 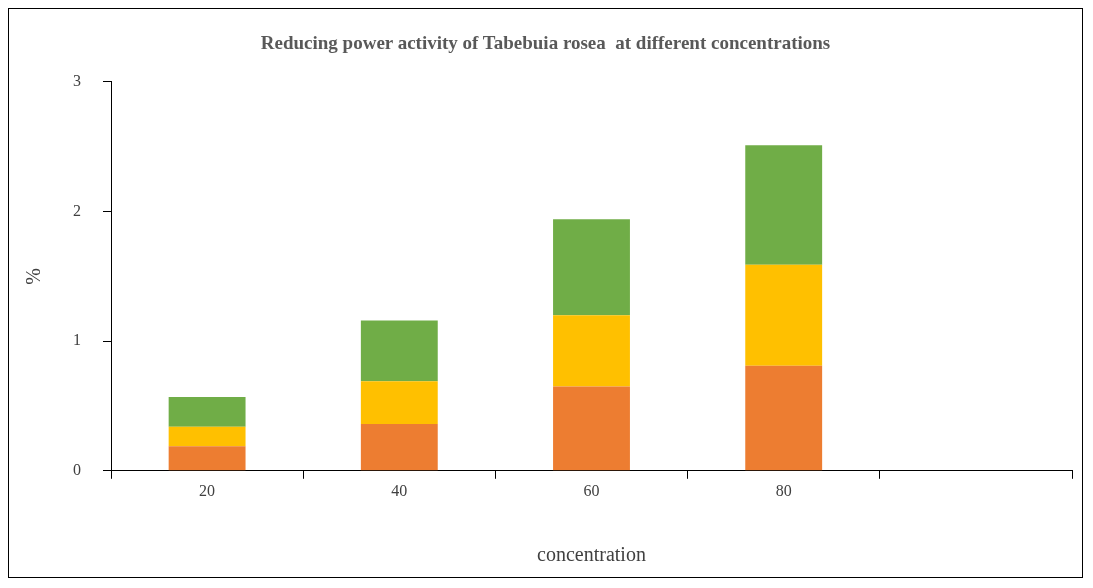 What do you see at coordinates (207, 490) in the screenshot?
I see `x-tick-label: 20` at bounding box center [207, 490].